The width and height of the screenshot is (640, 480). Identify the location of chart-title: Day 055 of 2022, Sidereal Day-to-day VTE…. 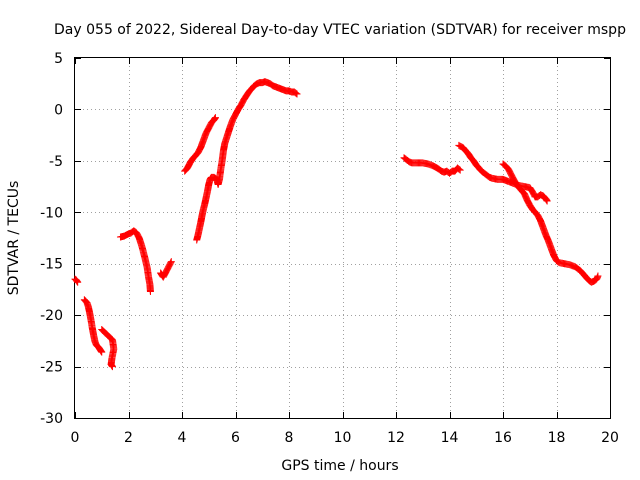
(340, 30).